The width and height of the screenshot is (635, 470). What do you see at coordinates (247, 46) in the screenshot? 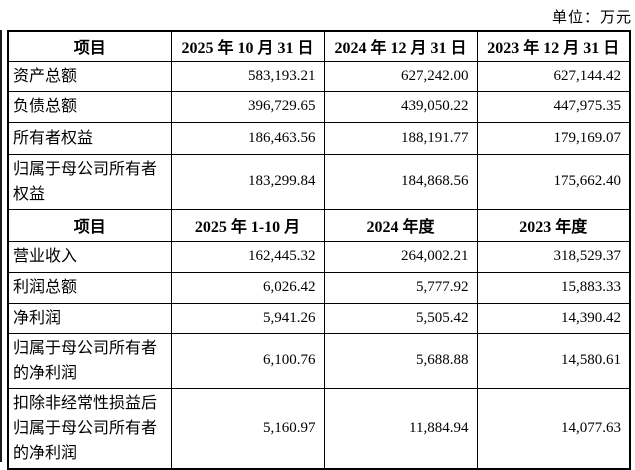
I see `col-header-date-2025: 2025 年 10 月 31 日` at bounding box center [247, 46].